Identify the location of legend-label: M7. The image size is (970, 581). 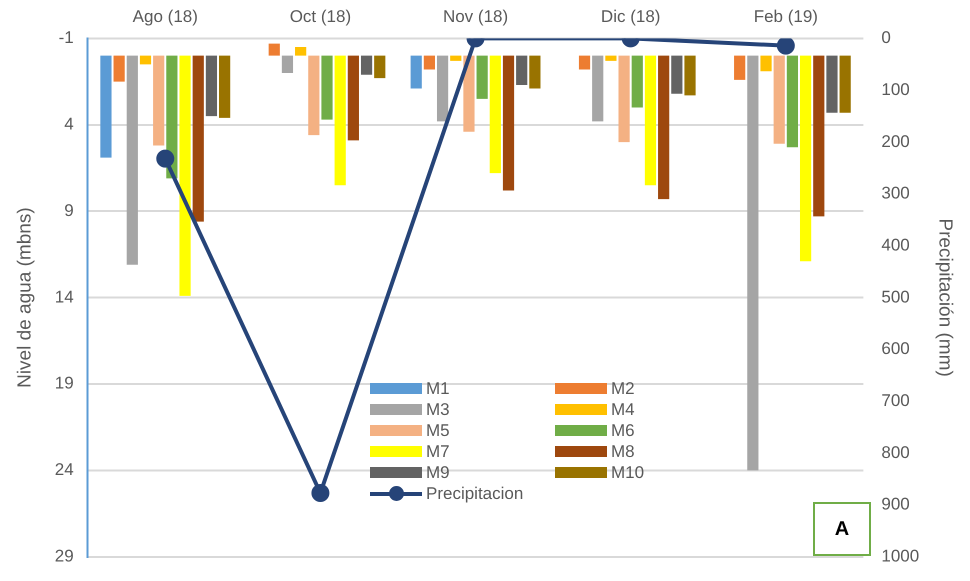
(438, 451).